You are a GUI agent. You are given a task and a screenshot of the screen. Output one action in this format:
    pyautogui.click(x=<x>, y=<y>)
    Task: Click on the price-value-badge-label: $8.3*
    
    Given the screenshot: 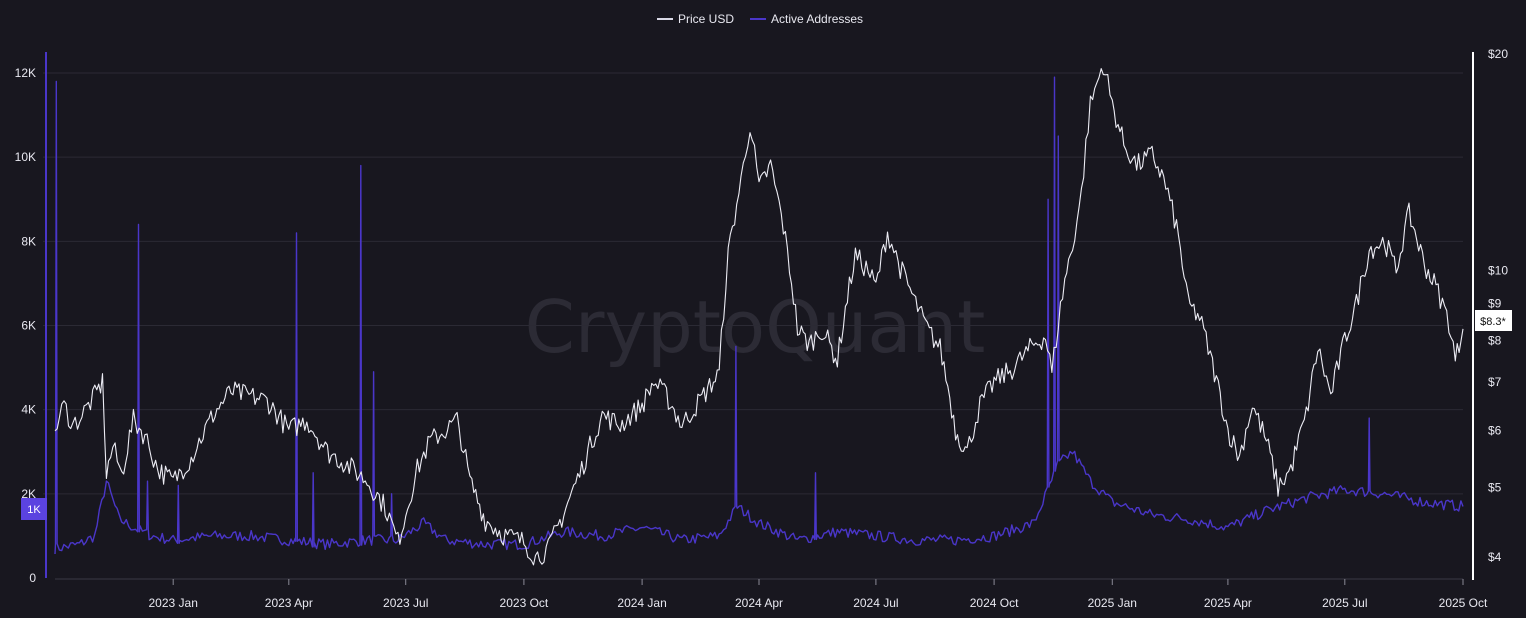 What is the action you would take?
    pyautogui.click(x=1493, y=322)
    